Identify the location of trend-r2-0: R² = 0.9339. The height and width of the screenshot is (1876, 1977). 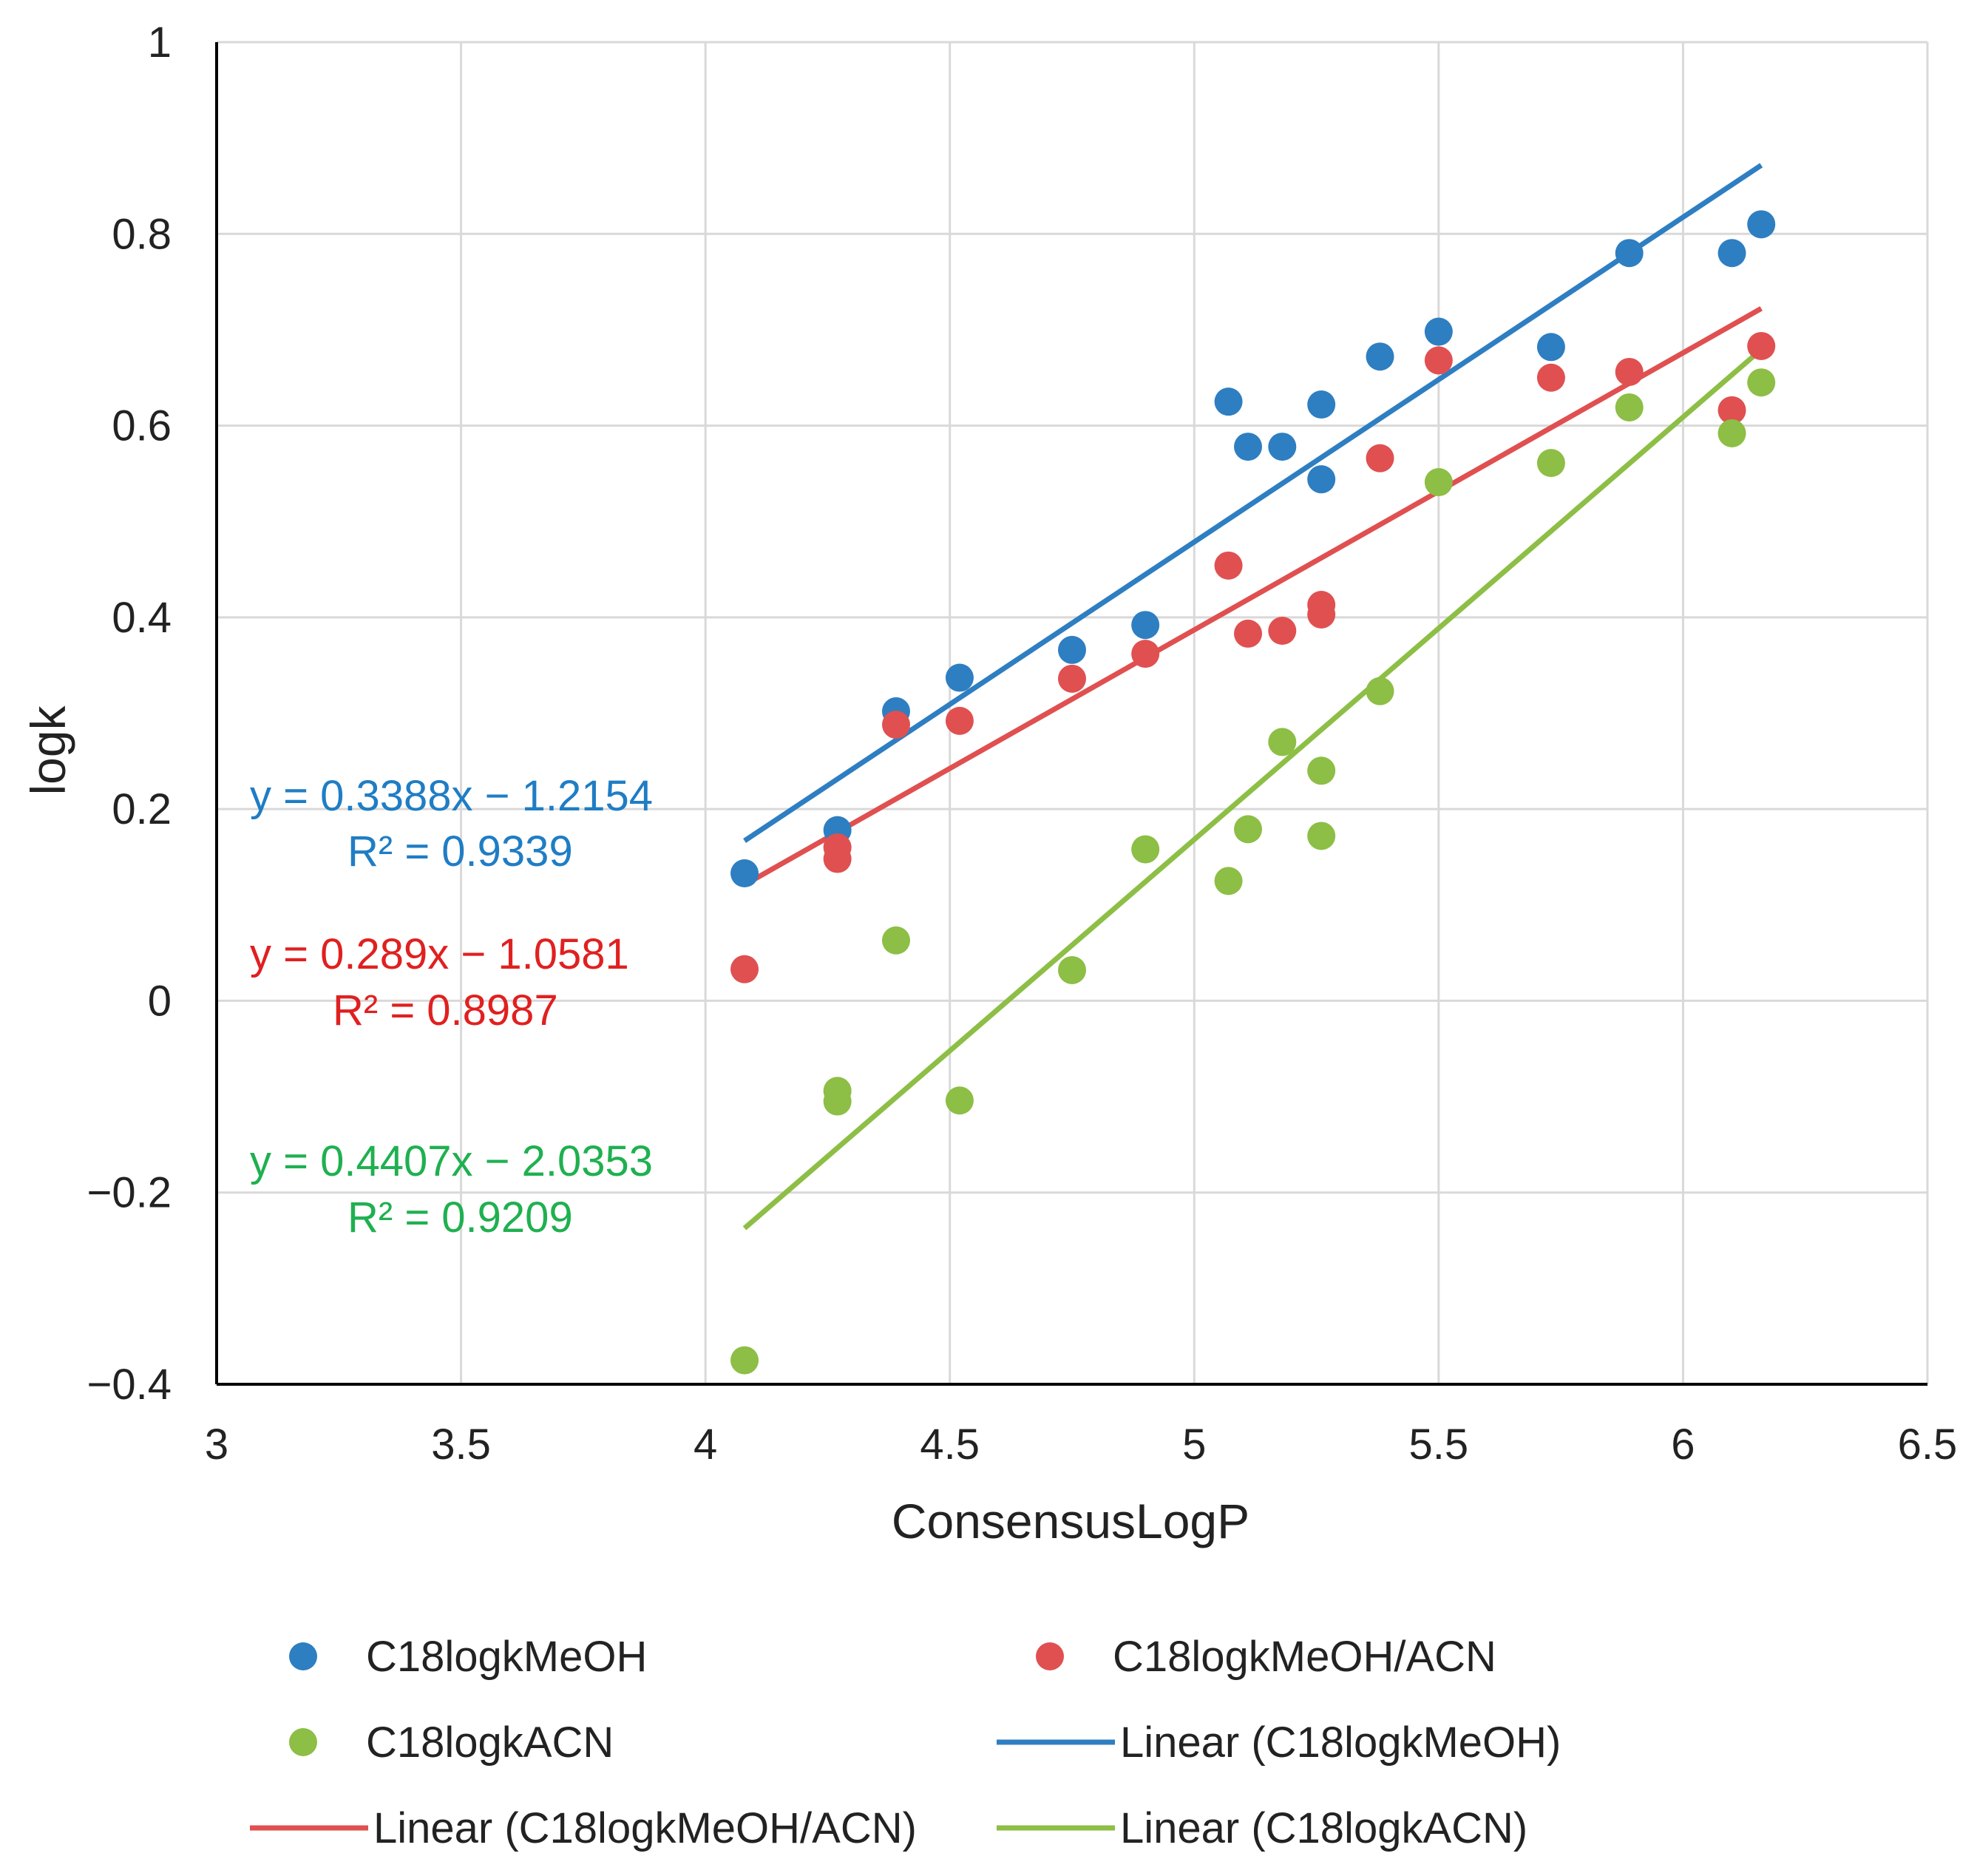
(460, 851).